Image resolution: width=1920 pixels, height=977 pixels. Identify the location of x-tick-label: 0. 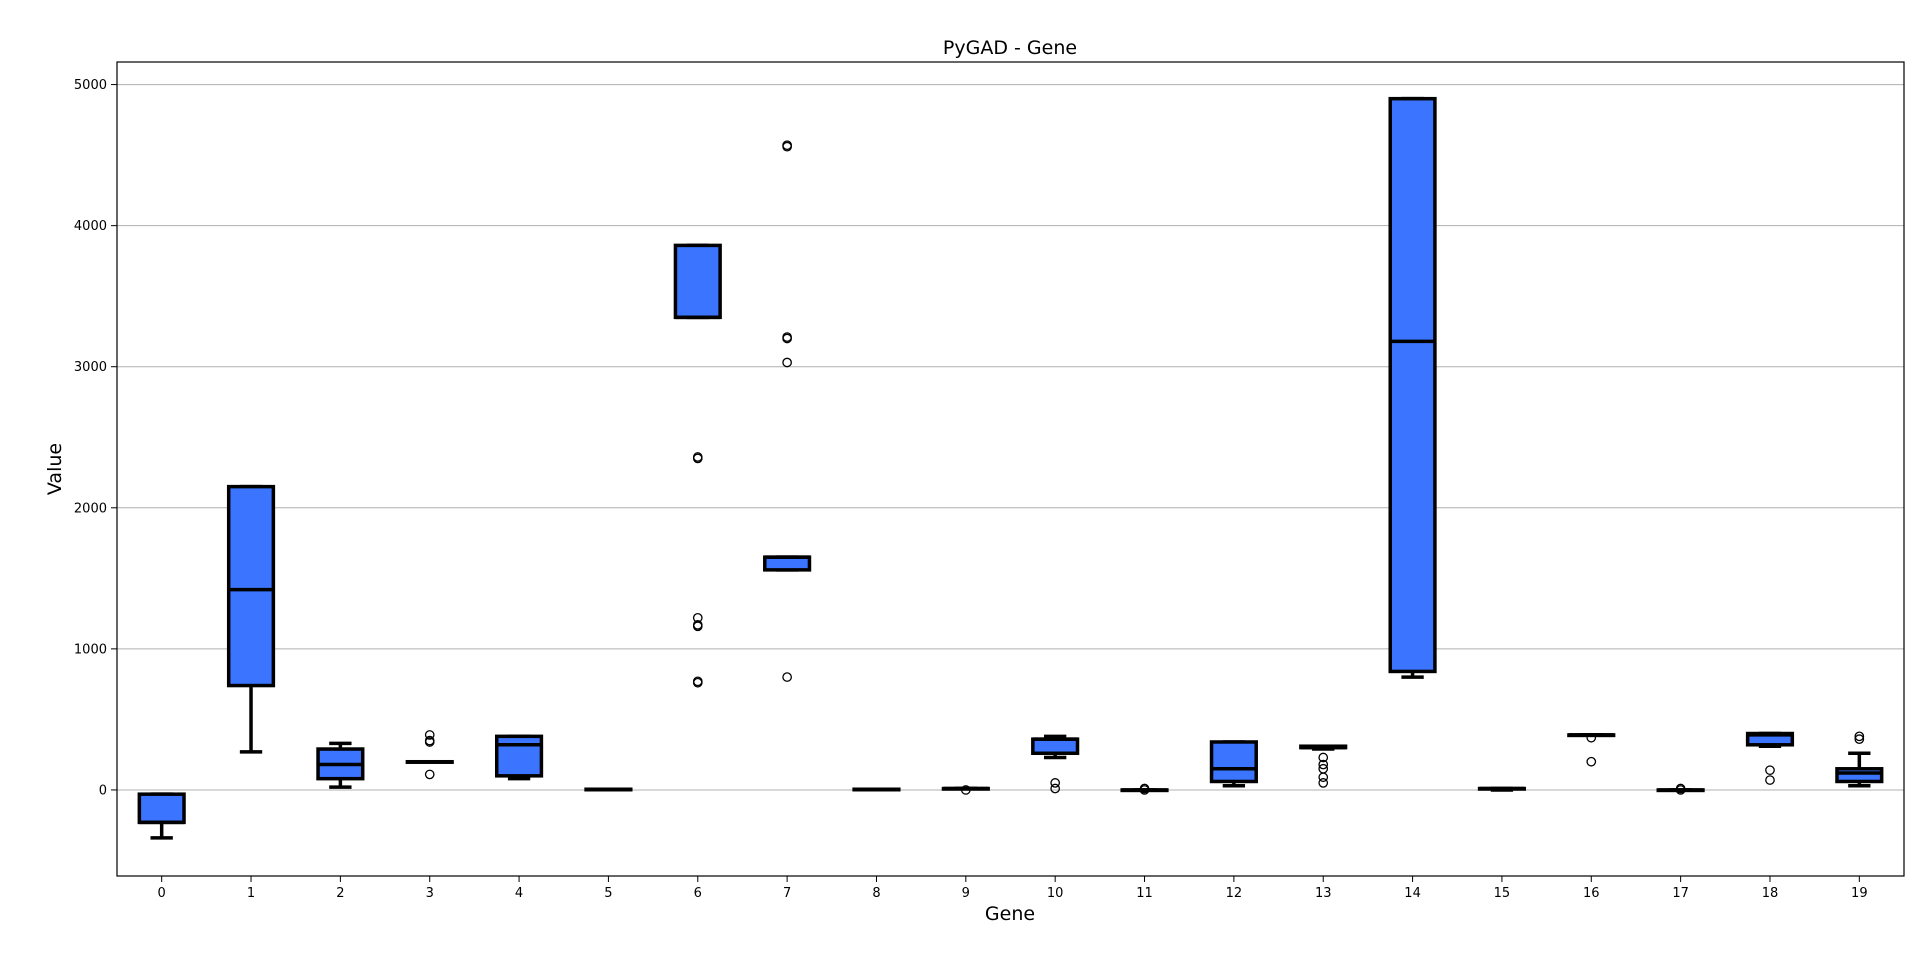
(162, 893).